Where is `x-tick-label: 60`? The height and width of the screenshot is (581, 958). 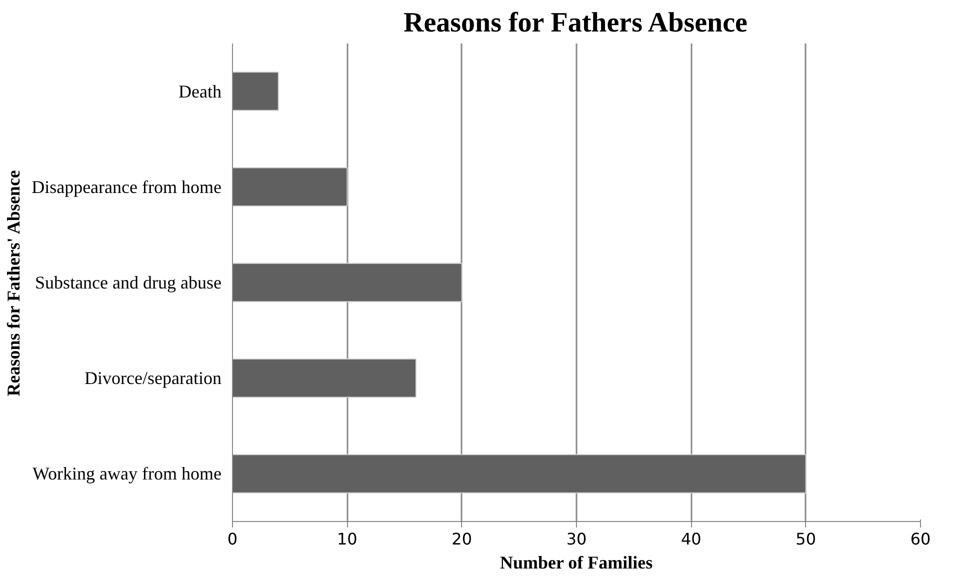
x-tick-label: 60 is located at coordinates (920, 539).